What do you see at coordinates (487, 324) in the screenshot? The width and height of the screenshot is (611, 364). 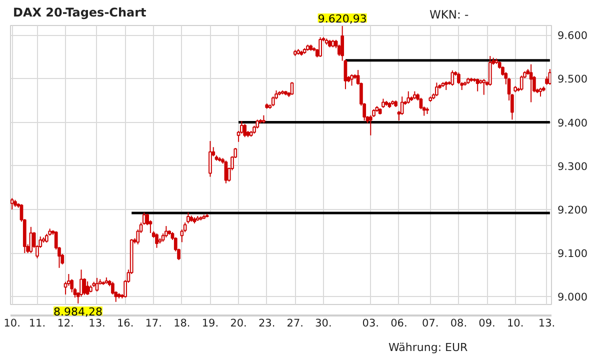 I see `x-tick-label: 09.` at bounding box center [487, 324].